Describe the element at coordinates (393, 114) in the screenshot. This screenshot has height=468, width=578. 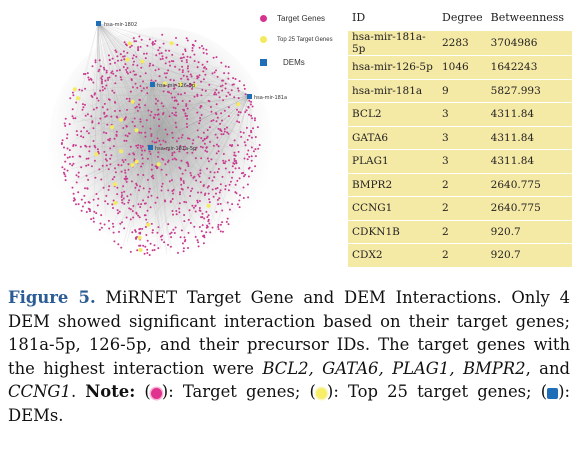
I see `cell-id: BCL2` at that location.